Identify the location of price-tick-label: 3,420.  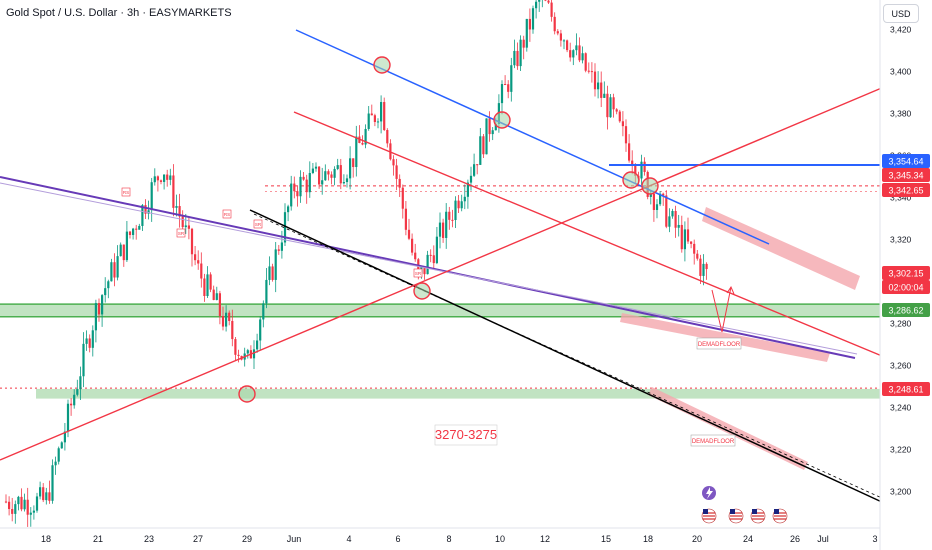
(901, 30).